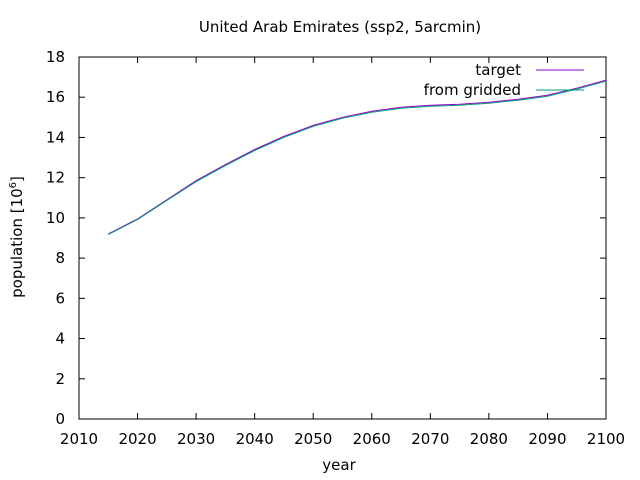 This screenshot has width=640, height=480. I want to click on x-tick-label: 2040, so click(255, 439).